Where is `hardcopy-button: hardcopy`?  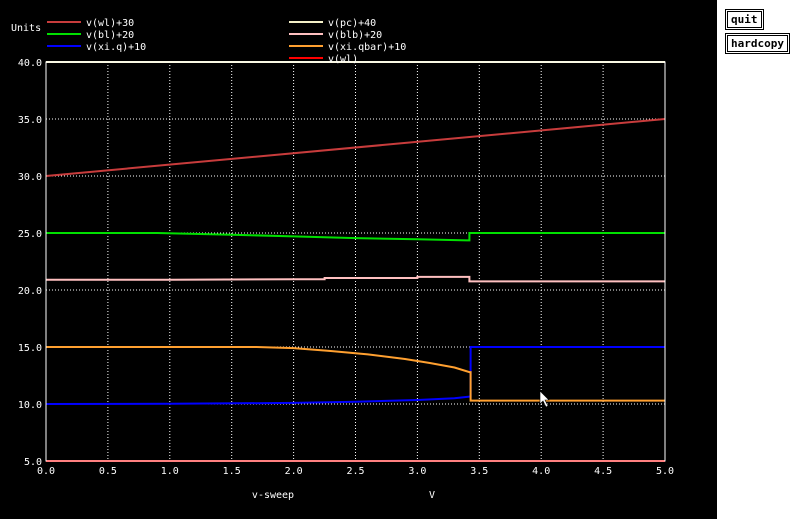
hardcopy-button: hardcopy is located at coordinates (757, 43).